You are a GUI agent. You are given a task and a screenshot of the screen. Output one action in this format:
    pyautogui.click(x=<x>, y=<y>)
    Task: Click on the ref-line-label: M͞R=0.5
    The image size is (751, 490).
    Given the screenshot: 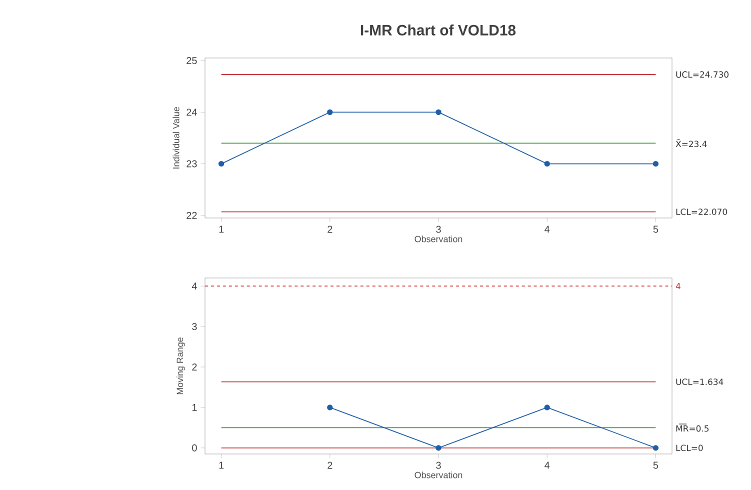 What is the action you would take?
    pyautogui.click(x=692, y=428)
    